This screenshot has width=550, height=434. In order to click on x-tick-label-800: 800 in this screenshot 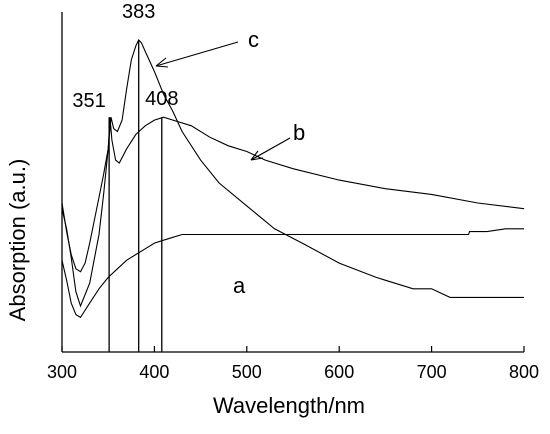, I will do `click(524, 372)`.